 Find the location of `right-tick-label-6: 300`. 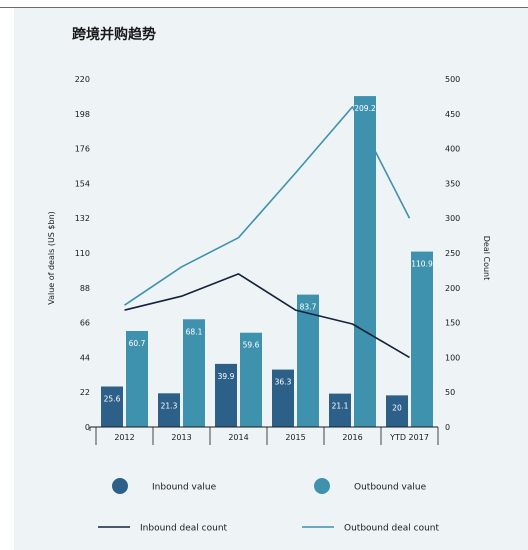

right-tick-label-6: 300 is located at coordinates (452, 218).